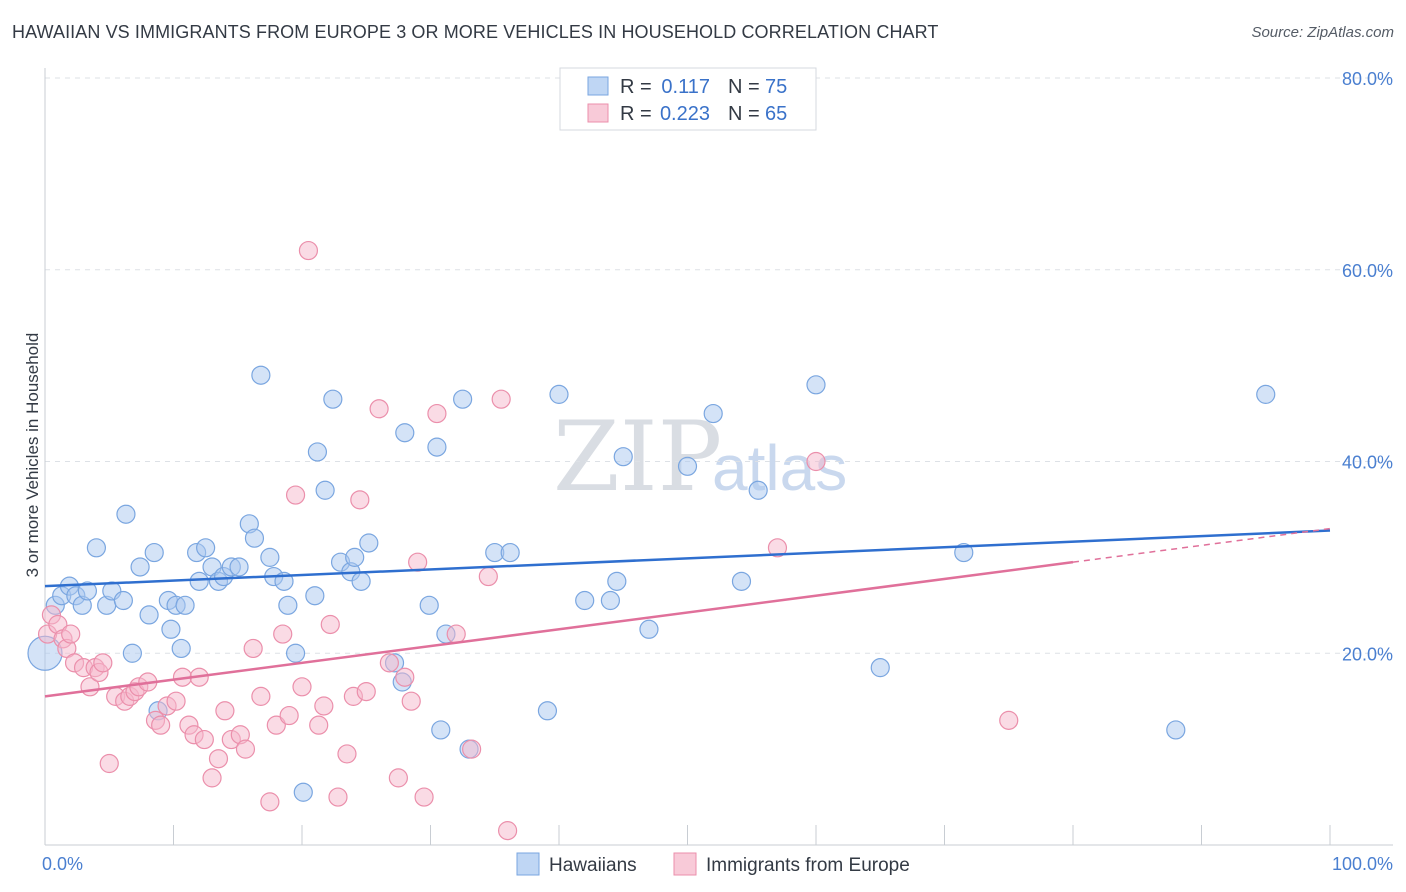  What do you see at coordinates (1201, 545) in the screenshot?
I see `trend-line-extension` at bounding box center [1201, 545].